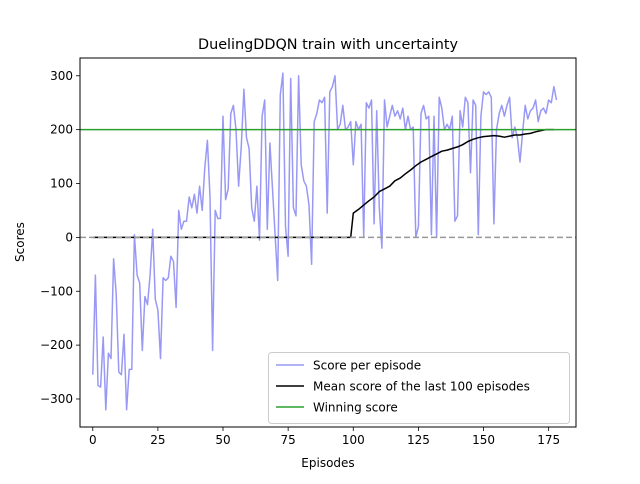  Describe the element at coordinates (355, 408) in the screenshot. I see `legend-label-winning: Winning score` at that location.